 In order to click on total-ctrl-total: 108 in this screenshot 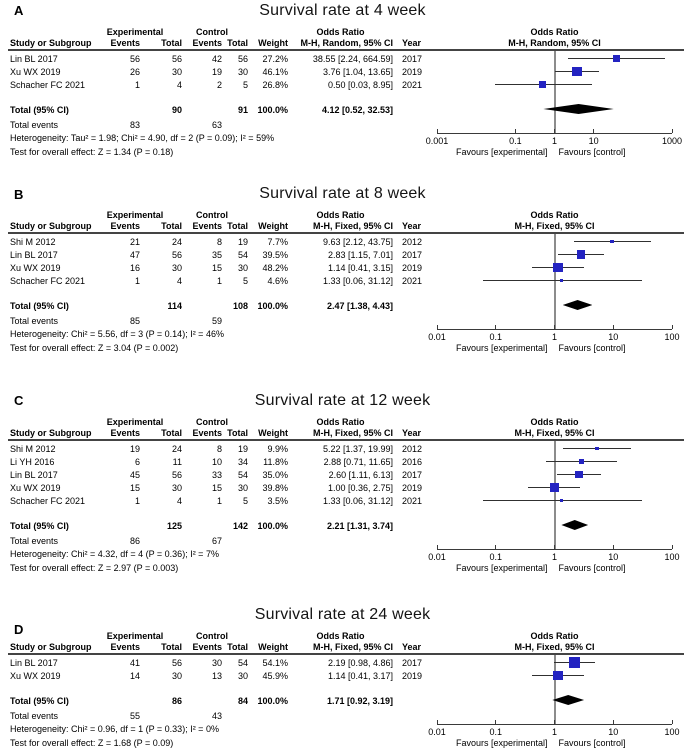, I will do `click(240, 306)`.